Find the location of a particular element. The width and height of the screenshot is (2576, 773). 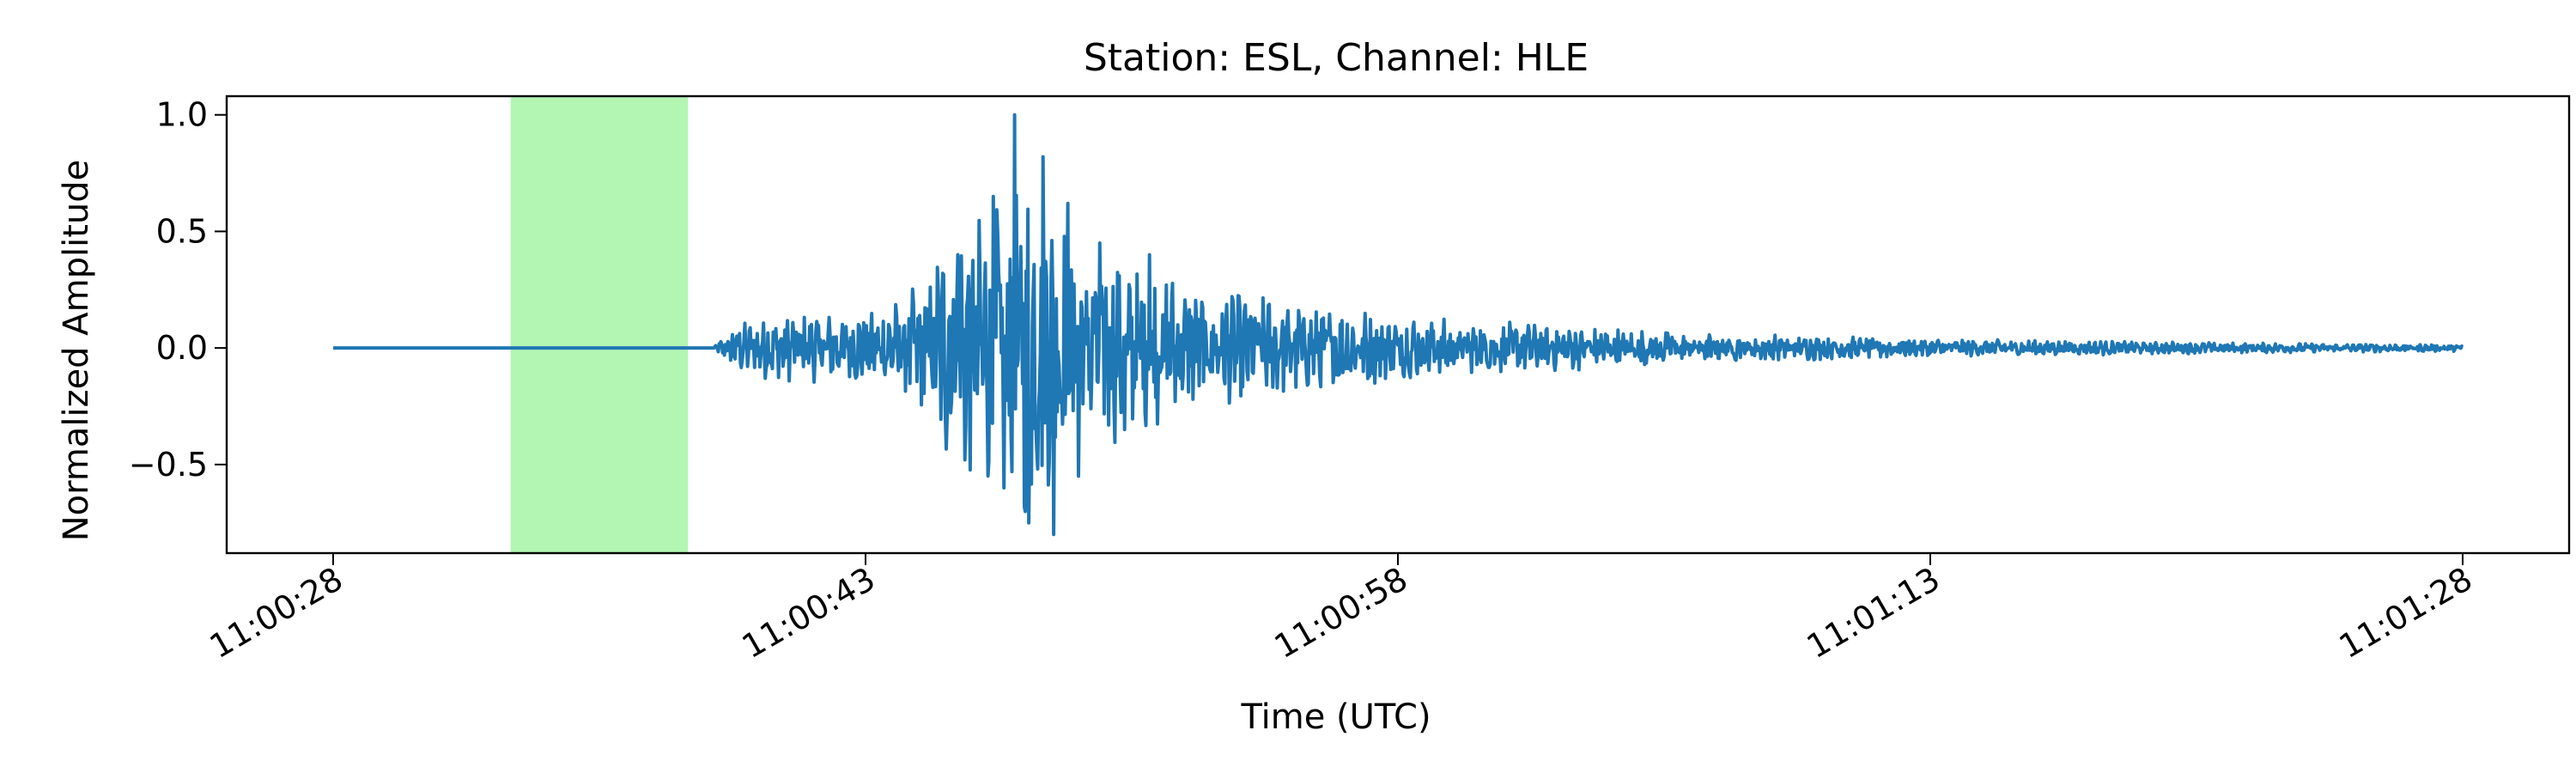

y-tick-label: 0.0 is located at coordinates (182, 348).